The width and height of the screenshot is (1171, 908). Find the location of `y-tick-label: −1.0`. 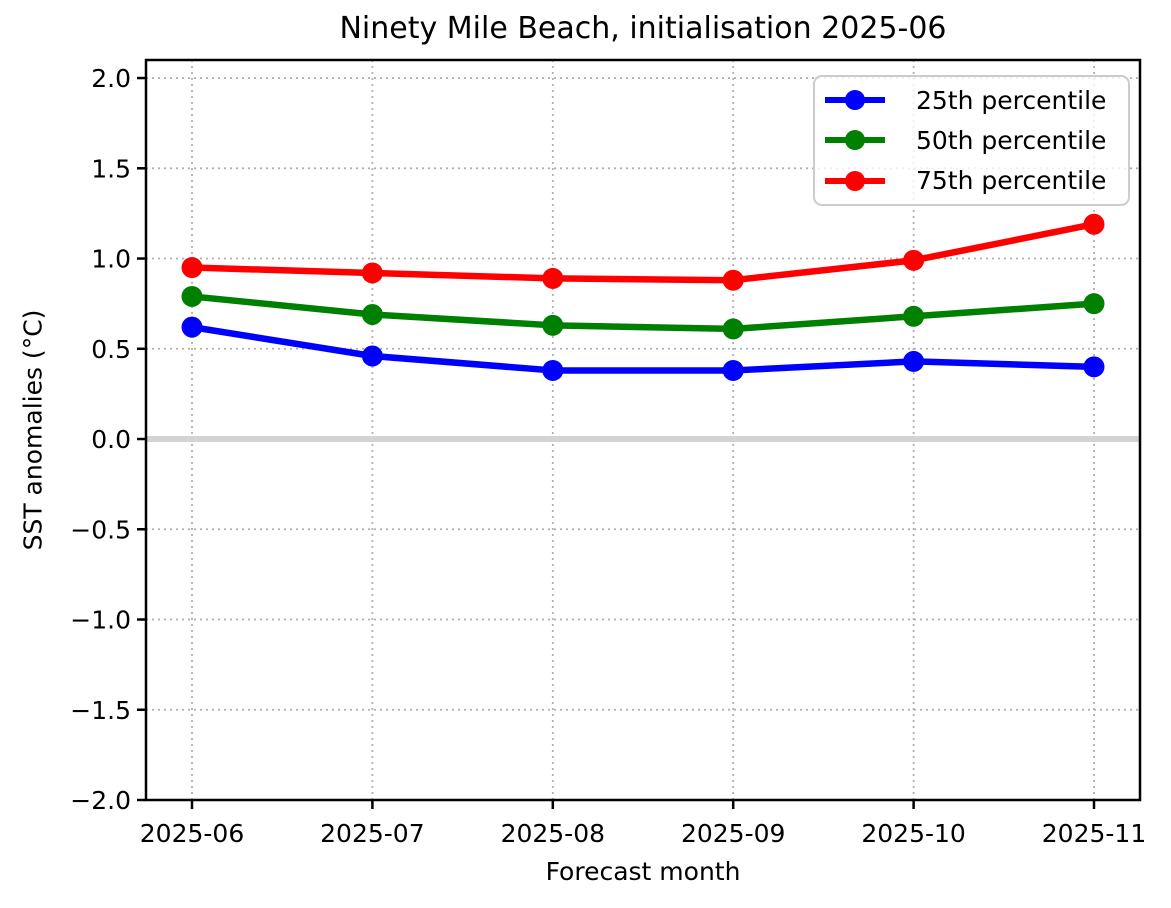

y-tick-label: −1.0 is located at coordinates (100, 620).